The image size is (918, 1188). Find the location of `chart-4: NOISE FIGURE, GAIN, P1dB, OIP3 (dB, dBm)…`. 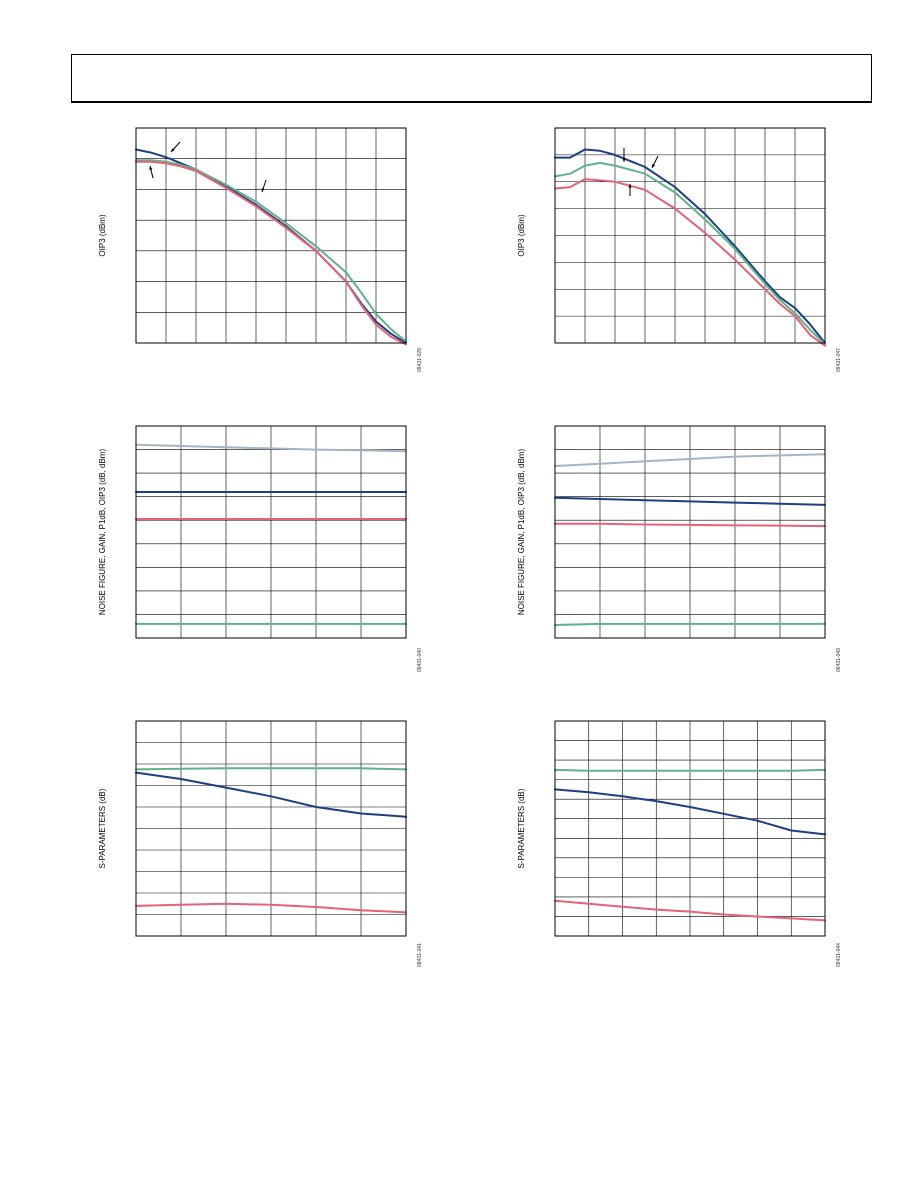

chart-4: NOISE FIGURE, GAIN, P1dB, OIP3 (dB, dBm)… is located at coordinates (679, 548).